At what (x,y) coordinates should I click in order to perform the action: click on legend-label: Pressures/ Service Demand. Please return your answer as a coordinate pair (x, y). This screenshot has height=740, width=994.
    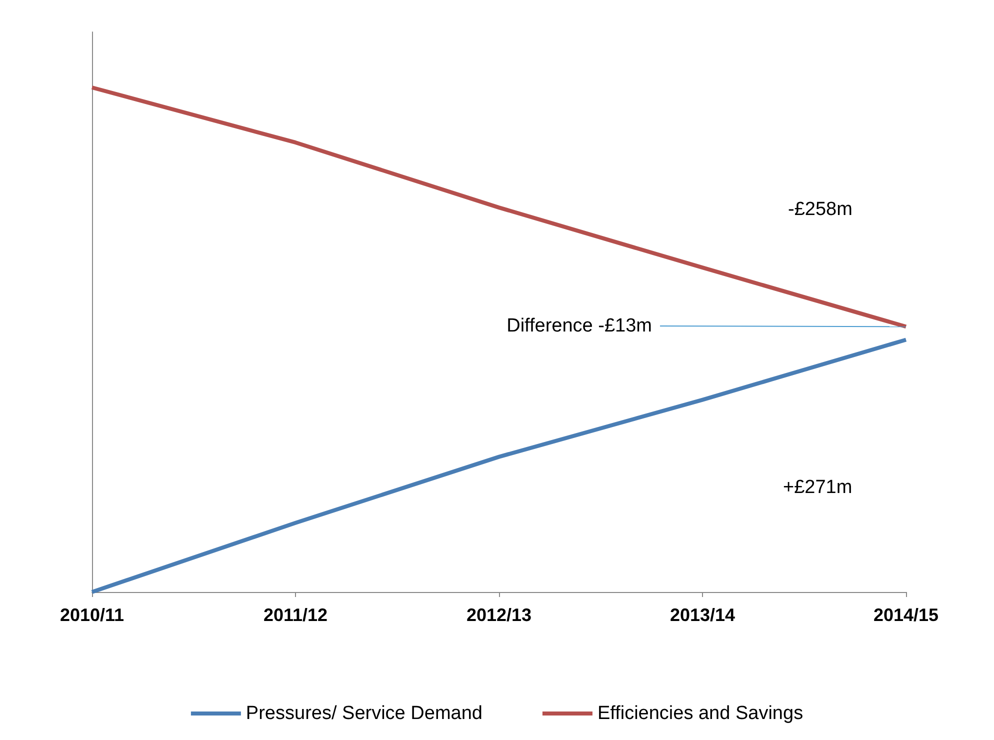
    Looking at the image, I should click on (364, 713).